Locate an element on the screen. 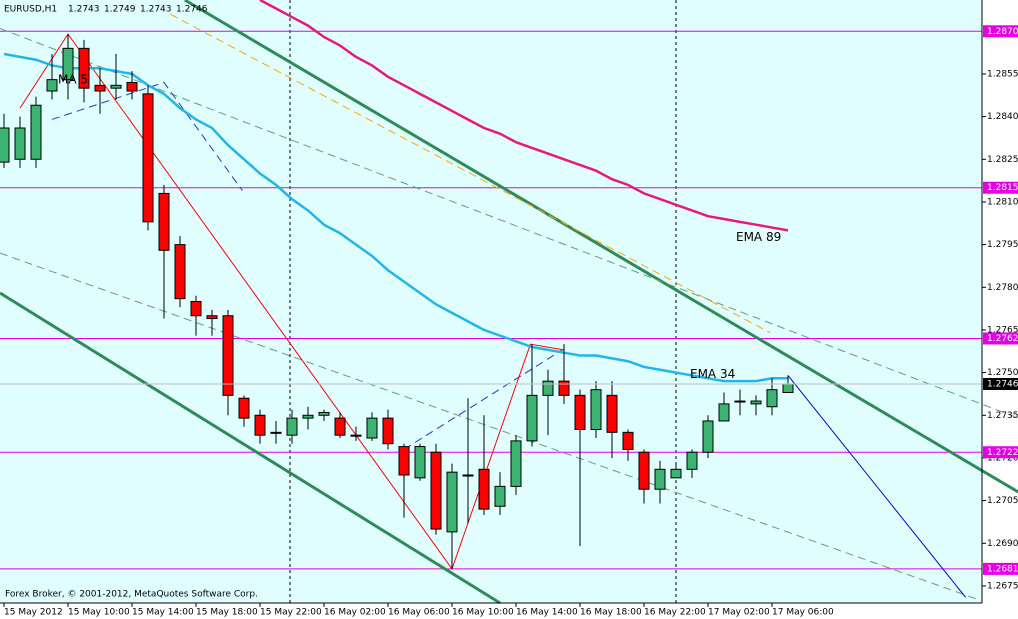  y-tick-label: 1.2705 is located at coordinates (1002, 501).